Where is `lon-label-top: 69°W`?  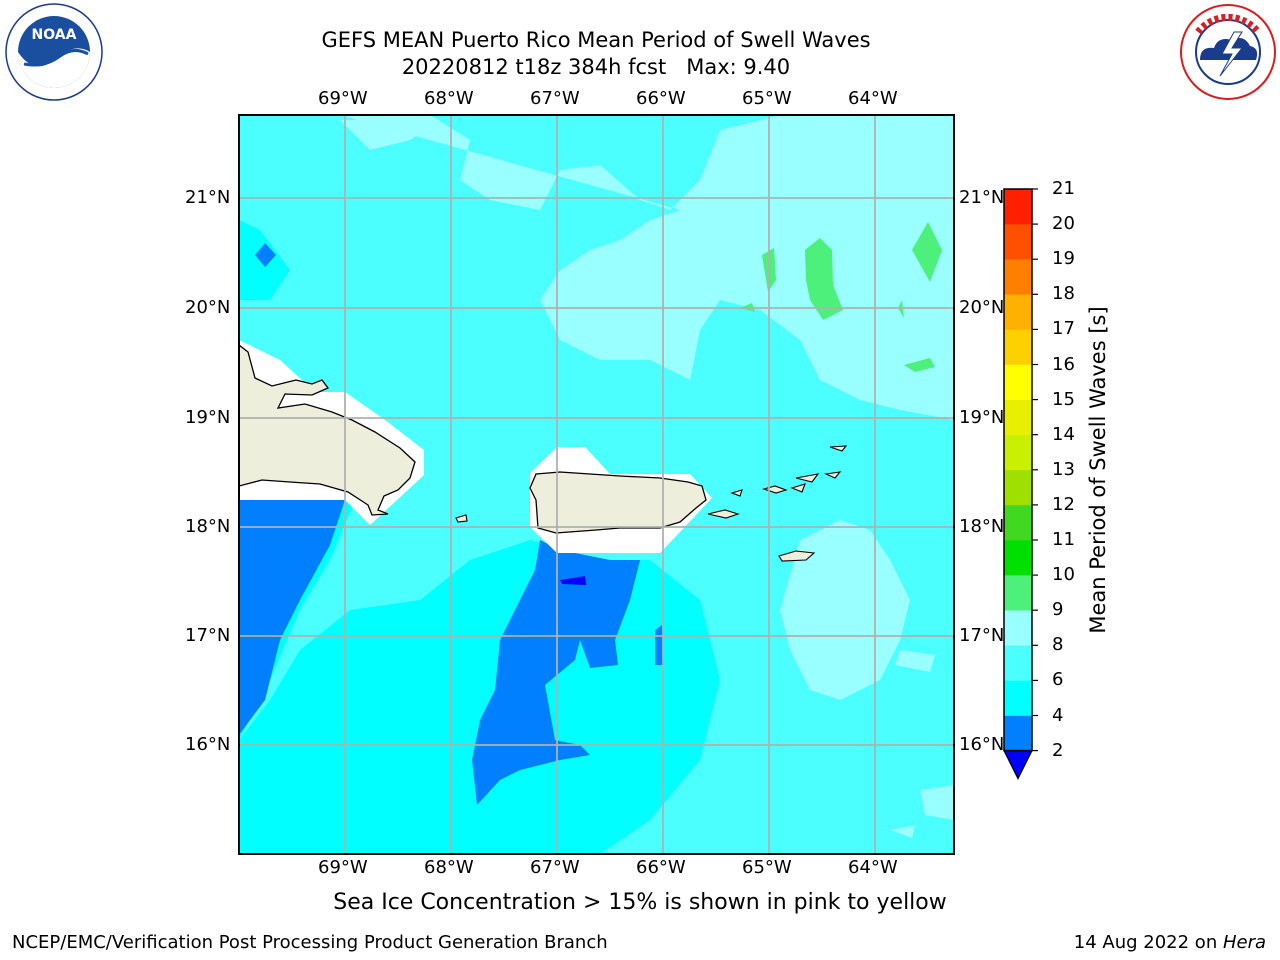 lon-label-top: 69°W is located at coordinates (343, 98).